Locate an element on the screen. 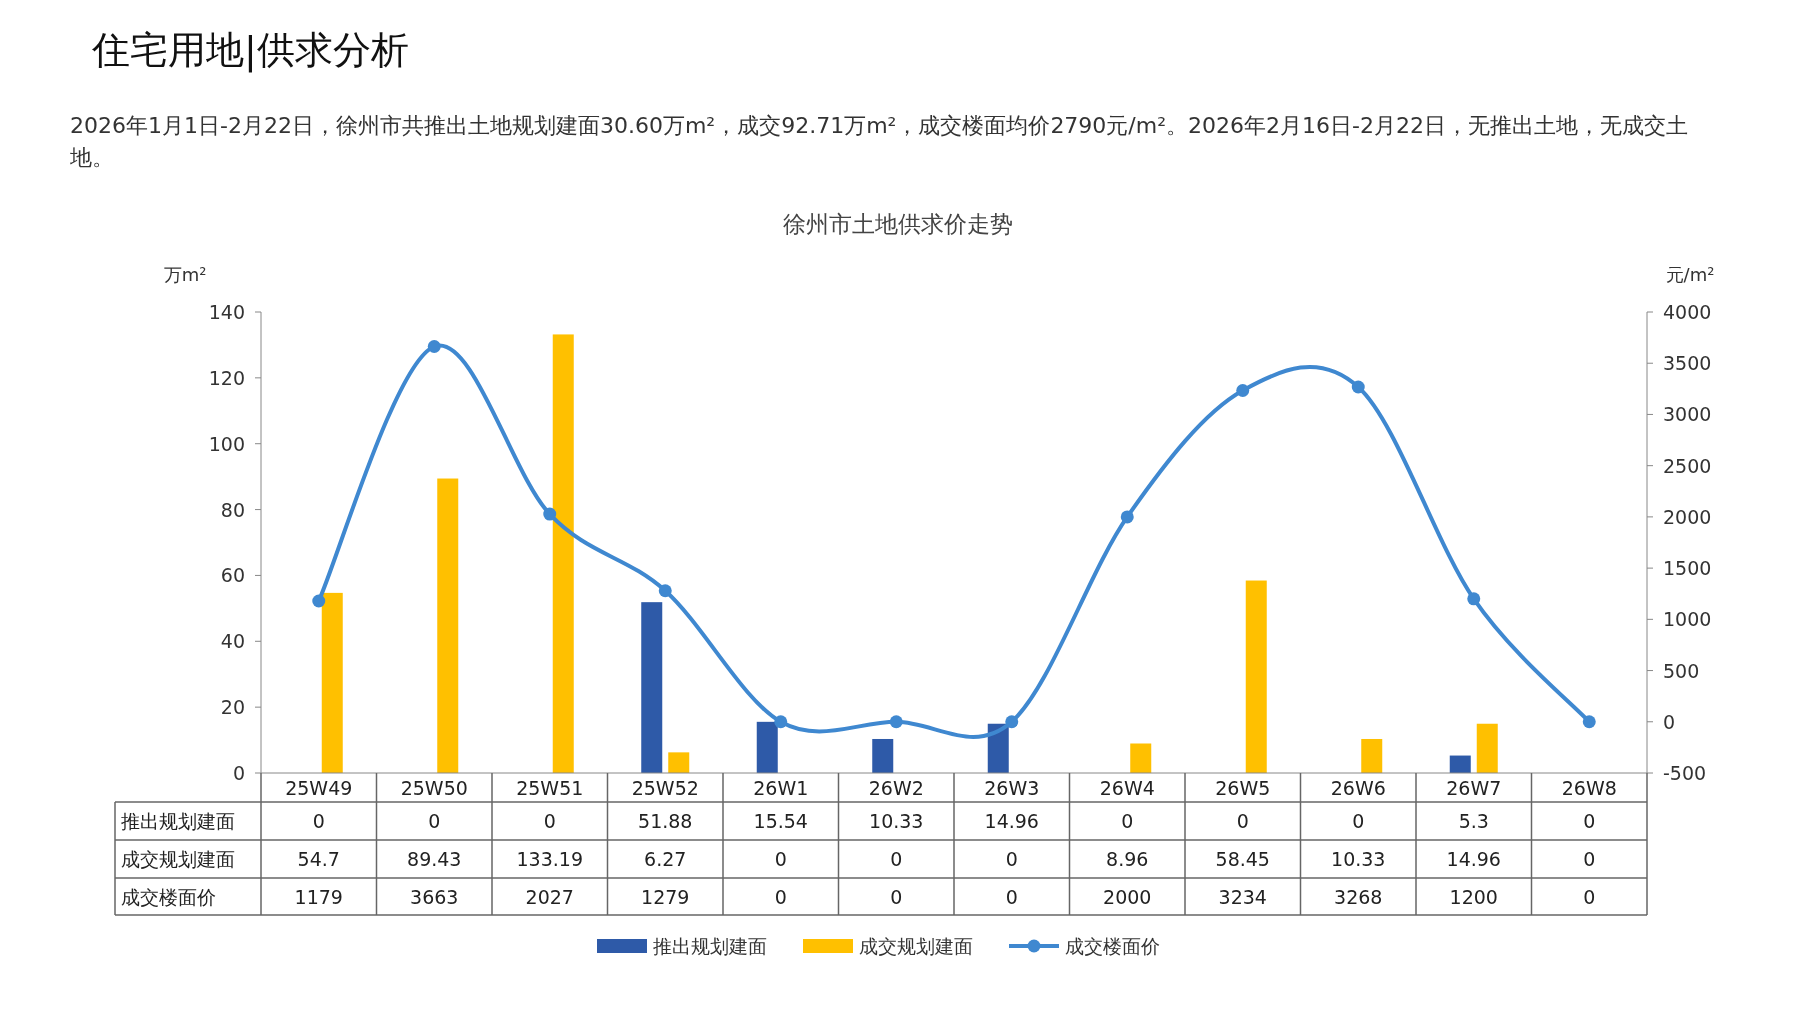 Image resolution: width=1797 pixels, height=1010 pixels. data-label: 6.27 is located at coordinates (665, 859).